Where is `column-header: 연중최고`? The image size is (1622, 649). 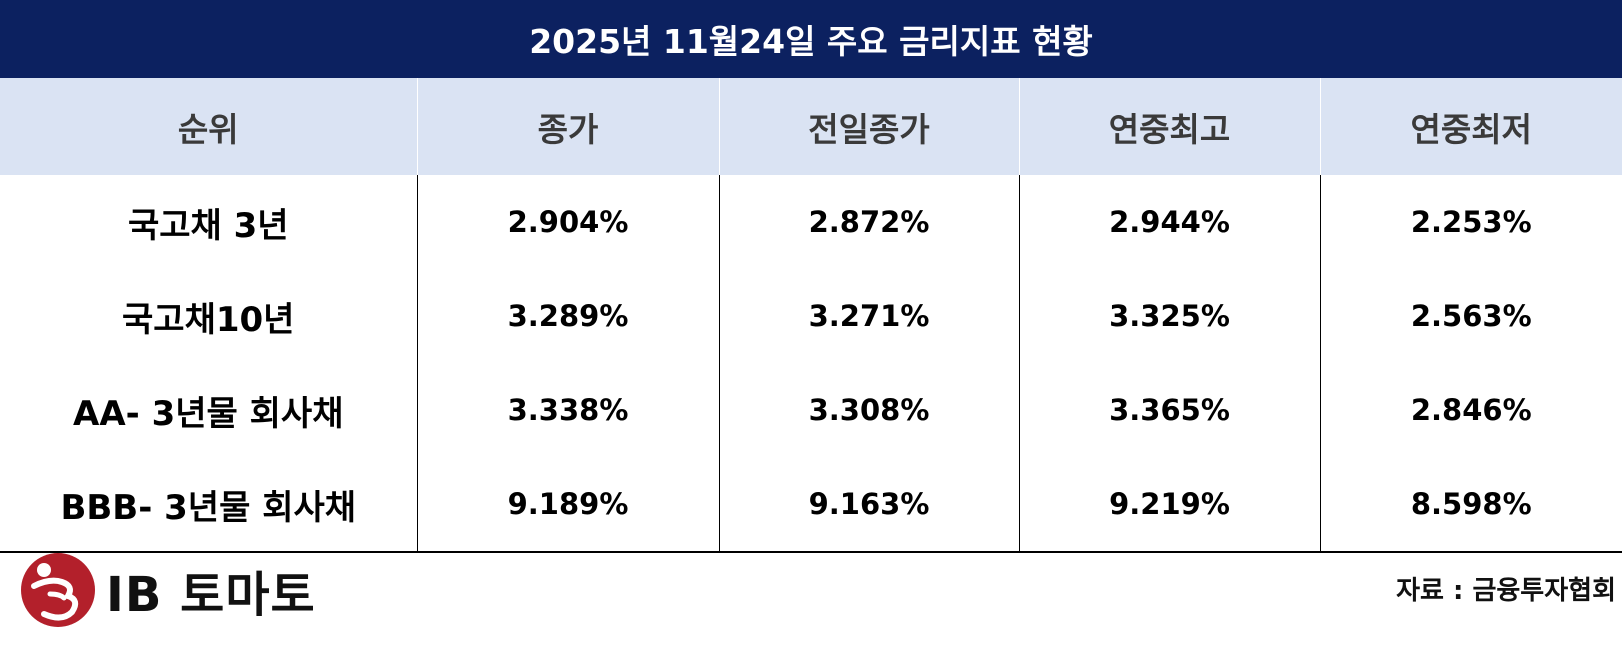 column-header: 연중최고 is located at coordinates (1169, 126).